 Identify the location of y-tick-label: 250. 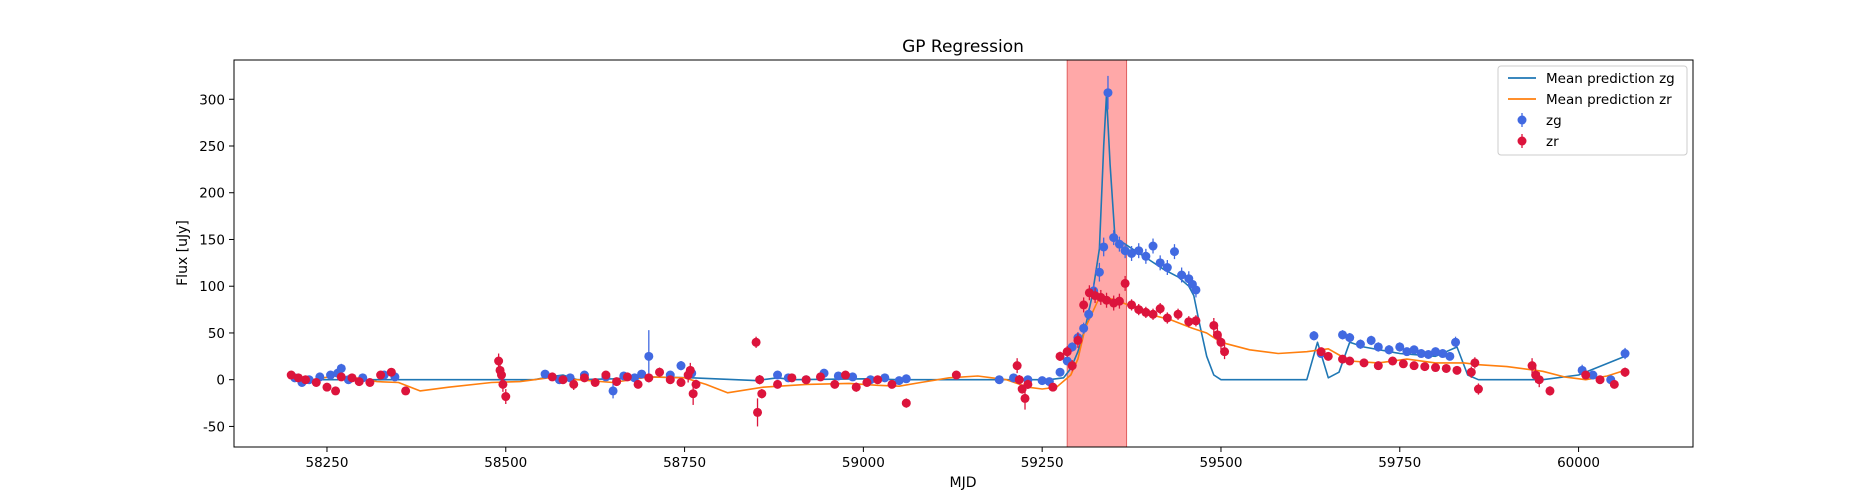
(212, 147).